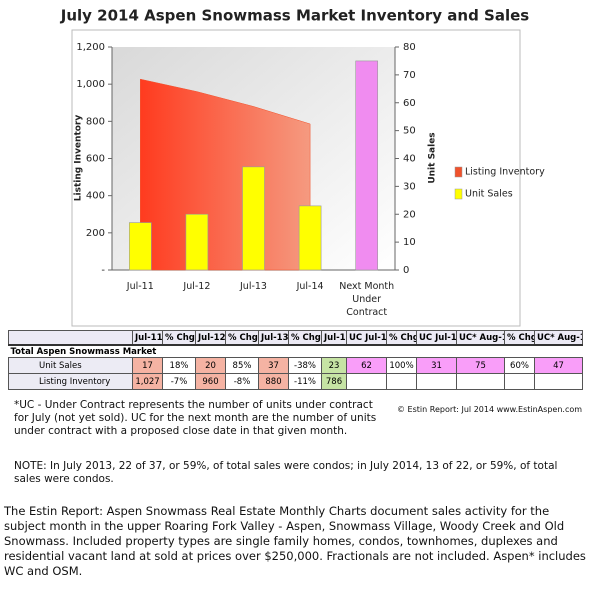 The height and width of the screenshot is (605, 590). I want to click on x-tick-label: Jul-13, so click(253, 286).